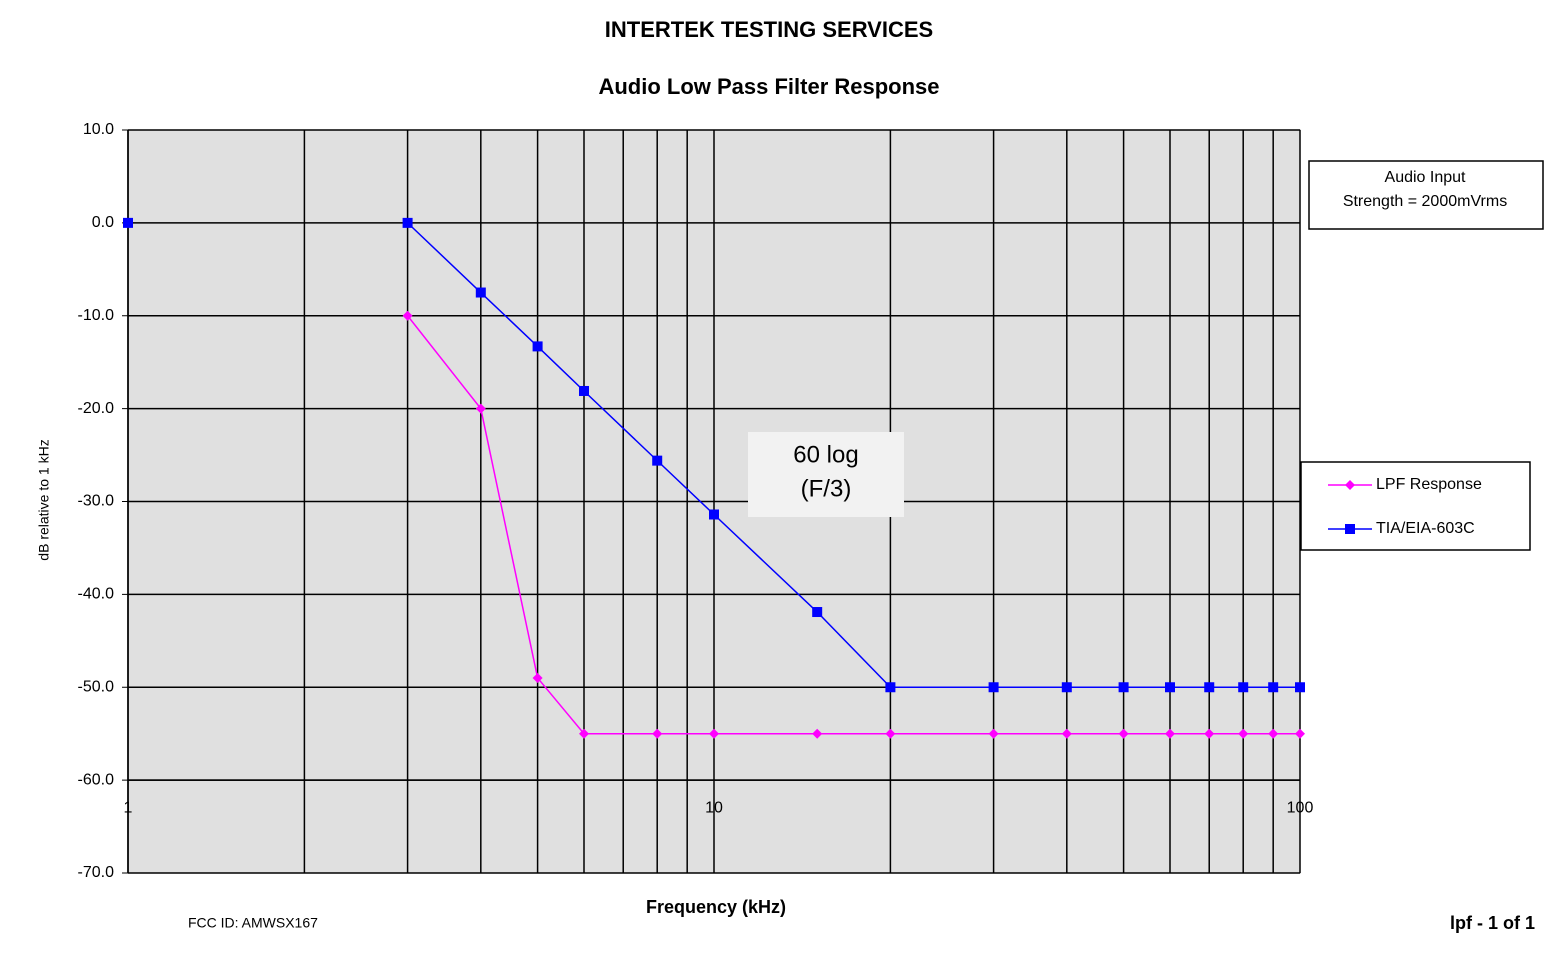 Image resolution: width=1549 pixels, height=959 pixels. Describe the element at coordinates (96, 594) in the screenshot. I see `y-tick-label: -40.0` at that location.